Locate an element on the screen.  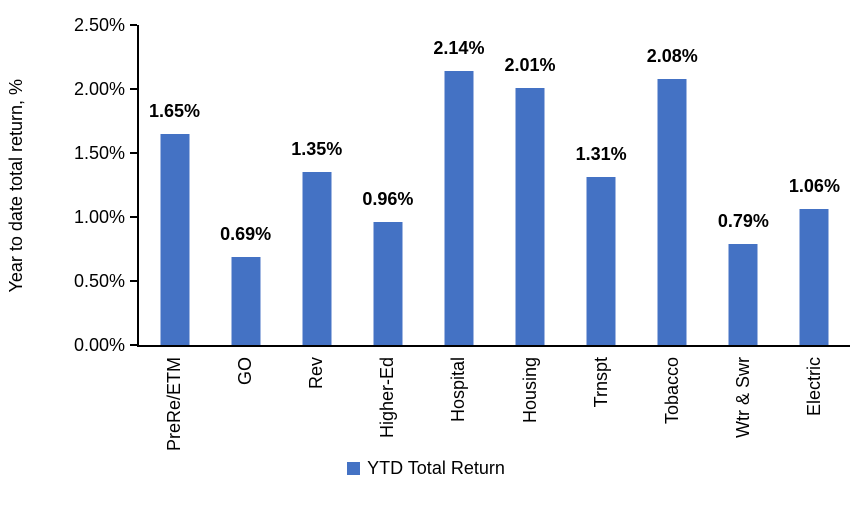
x-category-label: Electric is located at coordinates (813, 387).